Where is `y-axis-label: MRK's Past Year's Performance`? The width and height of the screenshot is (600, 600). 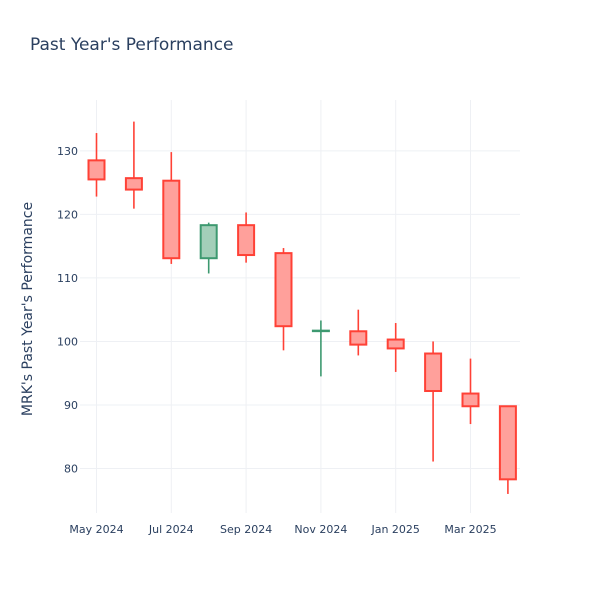
y-axis-label: MRK's Past Year's Performance is located at coordinates (28, 309).